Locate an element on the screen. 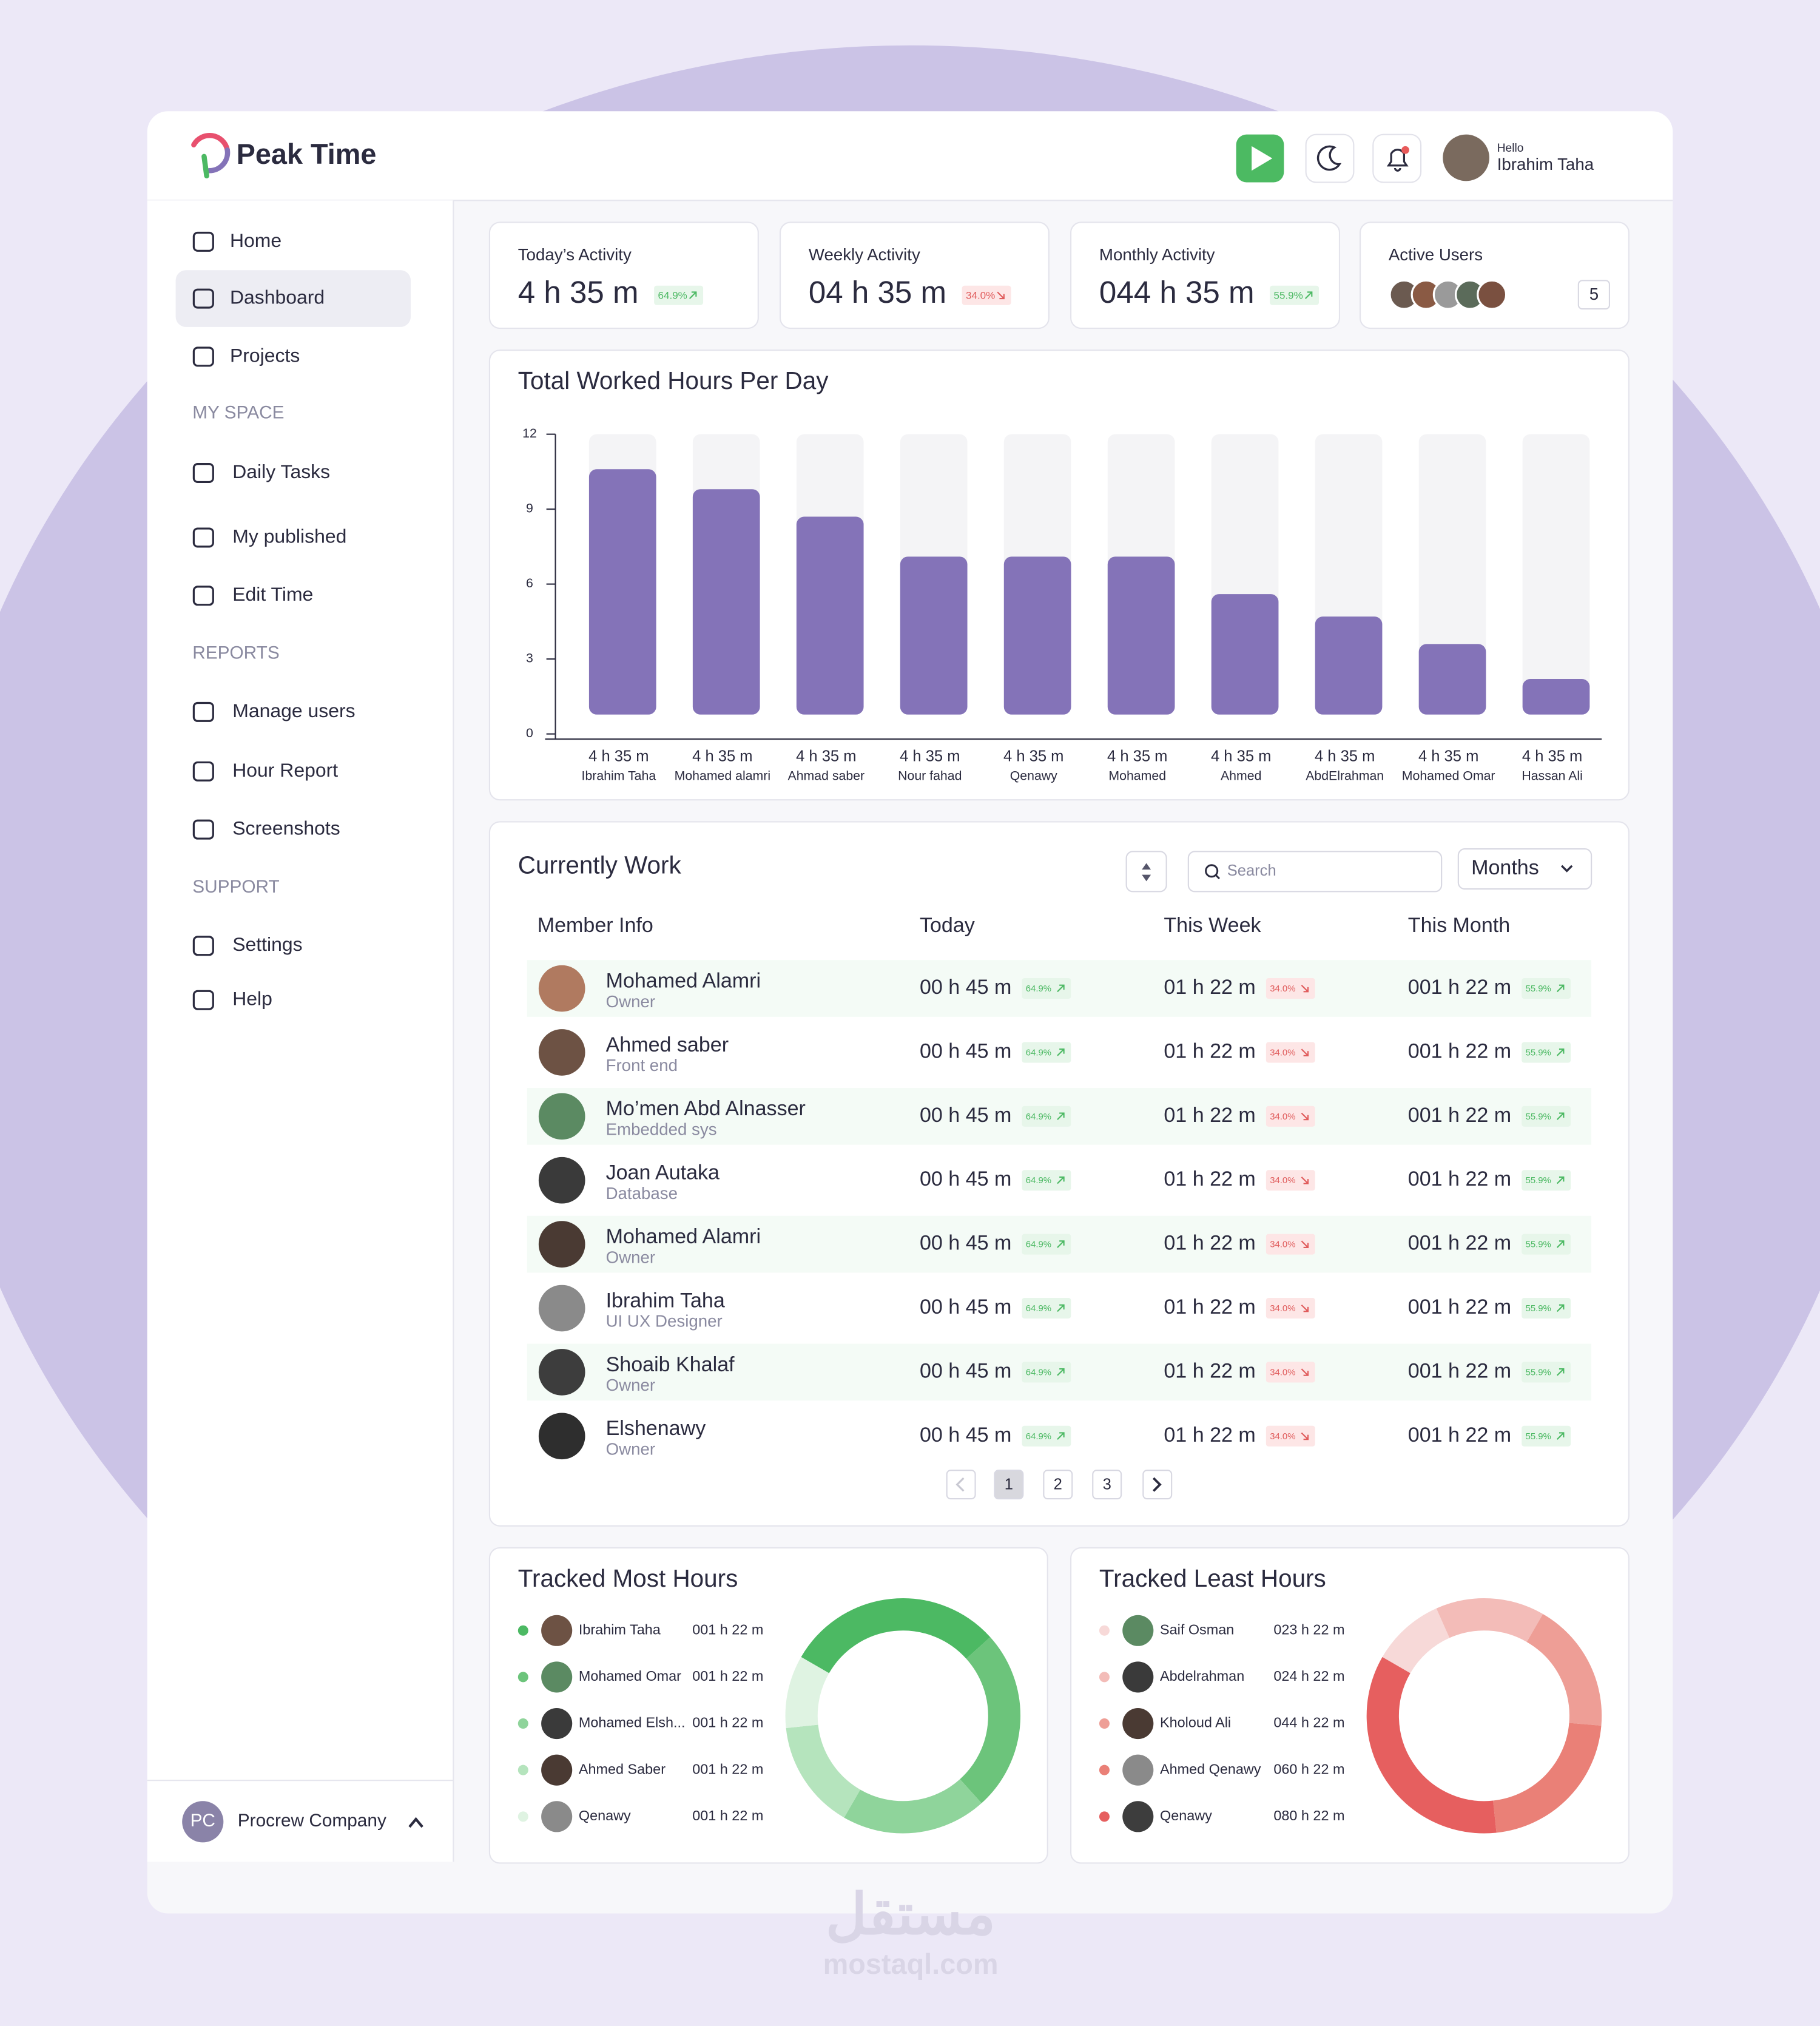  nav-item: Edit Time is located at coordinates (272, 594).